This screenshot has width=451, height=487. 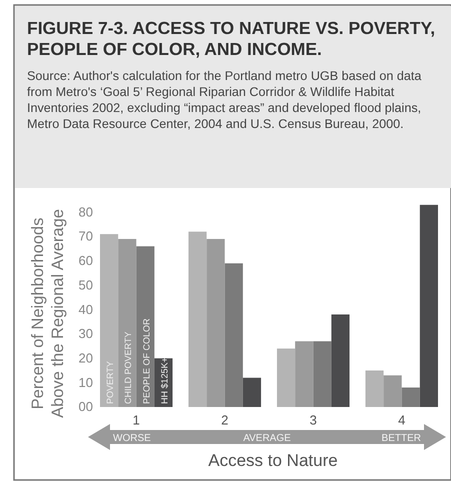 I want to click on x-tick-label: 3, so click(x=313, y=420).